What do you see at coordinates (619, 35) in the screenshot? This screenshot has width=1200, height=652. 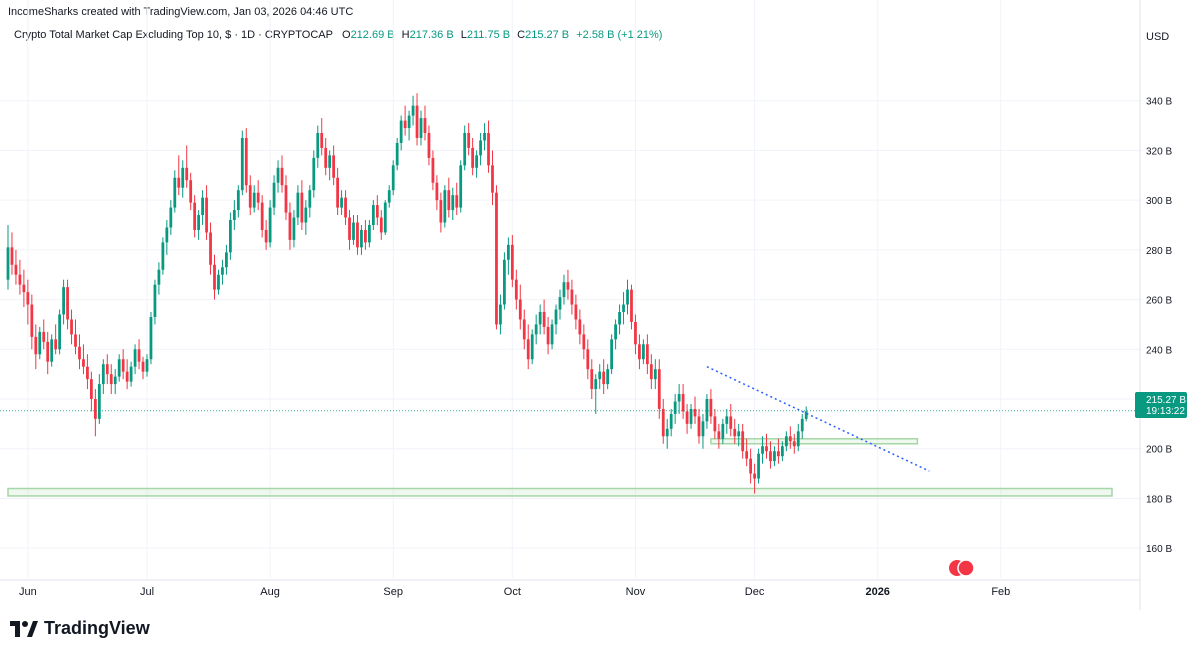 I see `change-value: +2.58 B (+1.21%)` at bounding box center [619, 35].